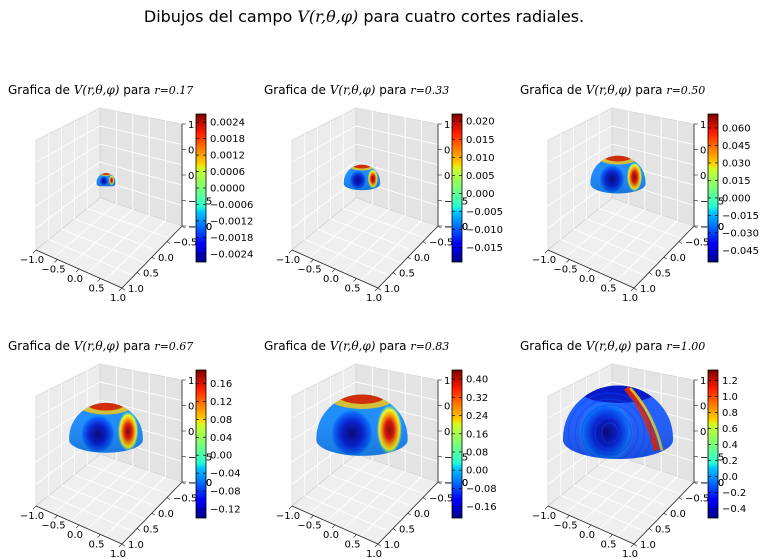  What do you see at coordinates (736, 163) in the screenshot?
I see `colorbar-tick-label: 0.030` at bounding box center [736, 163].